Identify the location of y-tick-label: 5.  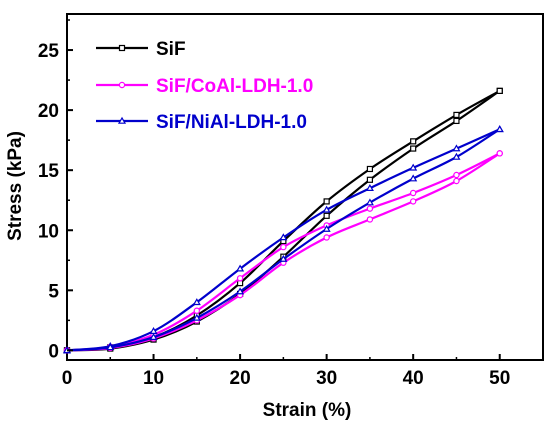
(53, 291).